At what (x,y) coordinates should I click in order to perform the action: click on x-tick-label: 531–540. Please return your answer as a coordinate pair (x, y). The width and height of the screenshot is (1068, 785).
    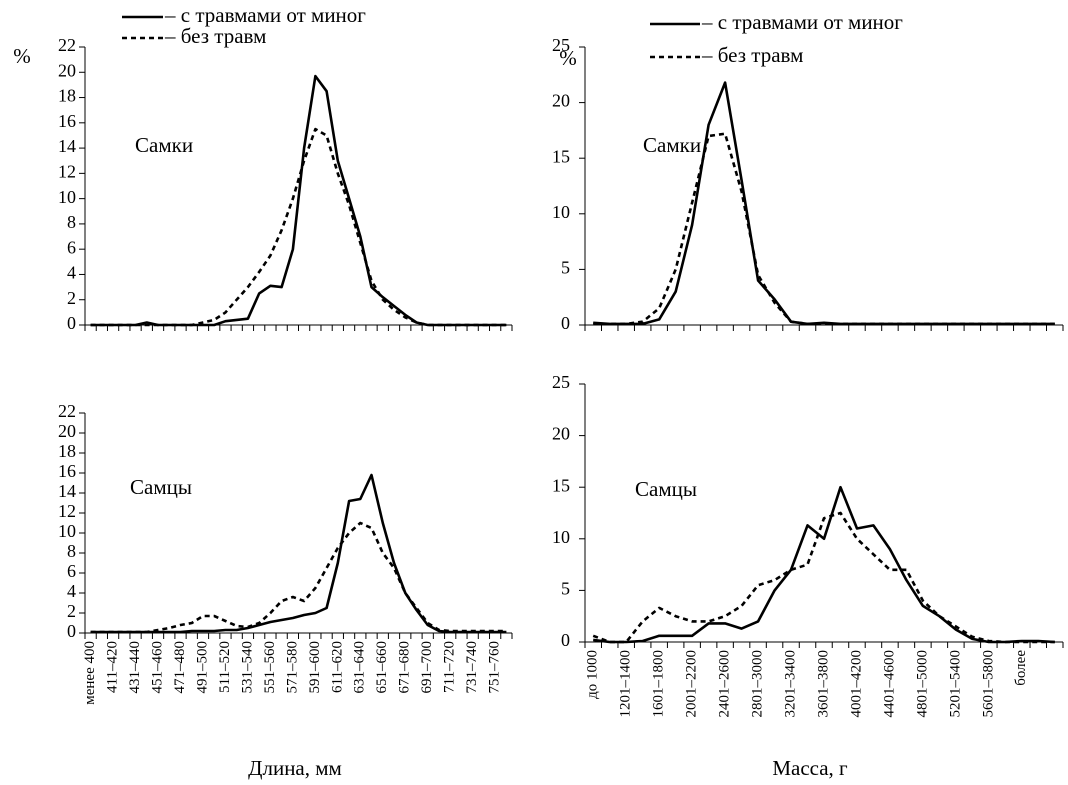
    Looking at the image, I should click on (247, 667).